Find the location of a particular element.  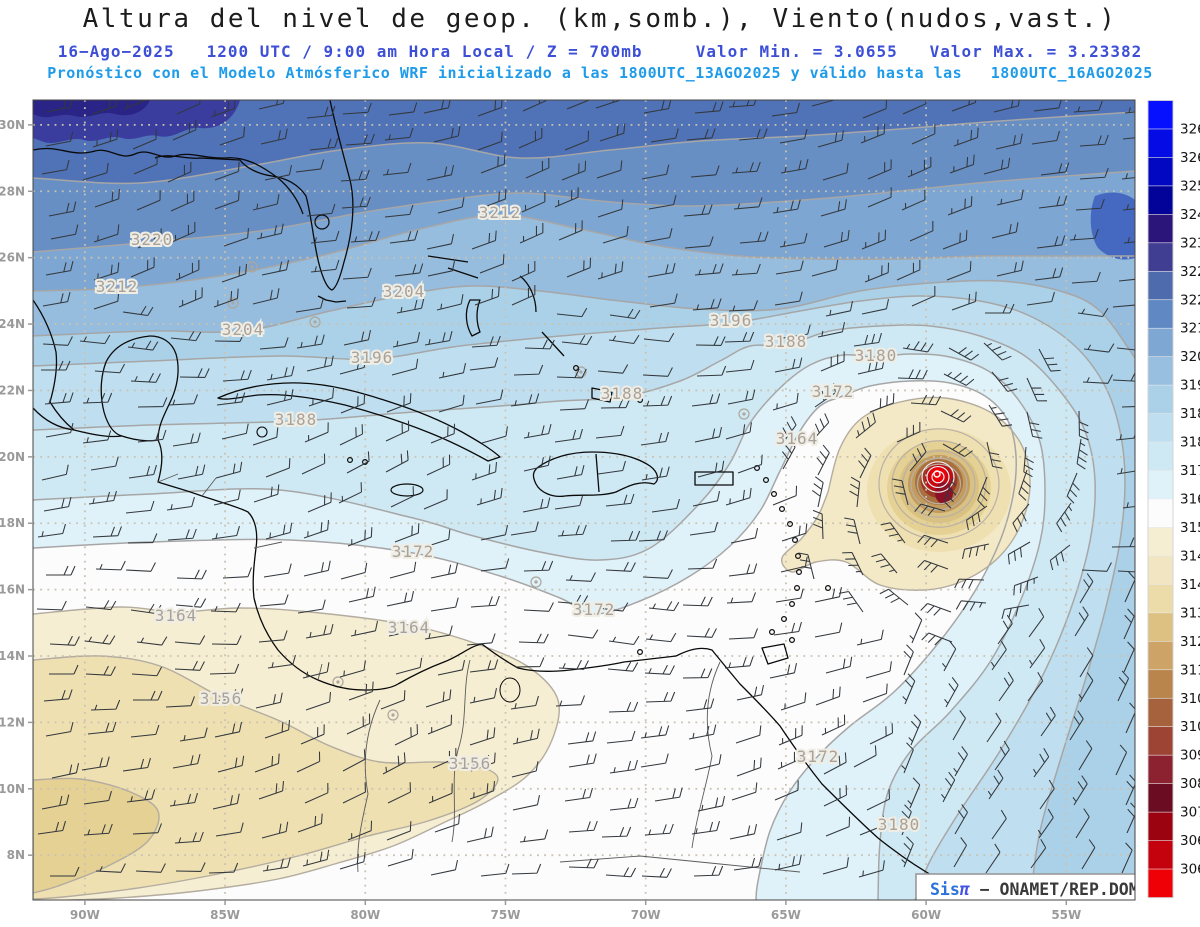

colorbar-tick-label: 3140 is located at coordinates (1190, 585).